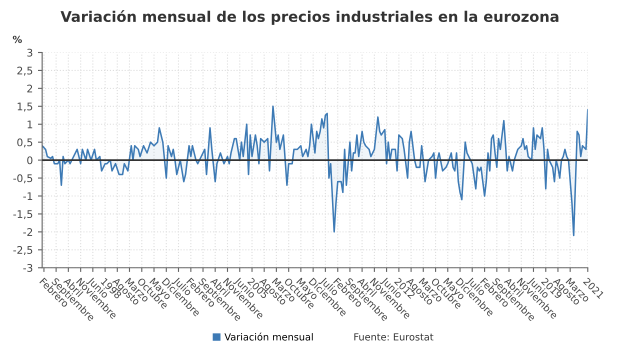 This screenshot has height=350, width=620. What do you see at coordinates (22, 215) in the screenshot?
I see `y-tick-label: -1,5` at bounding box center [22, 215].